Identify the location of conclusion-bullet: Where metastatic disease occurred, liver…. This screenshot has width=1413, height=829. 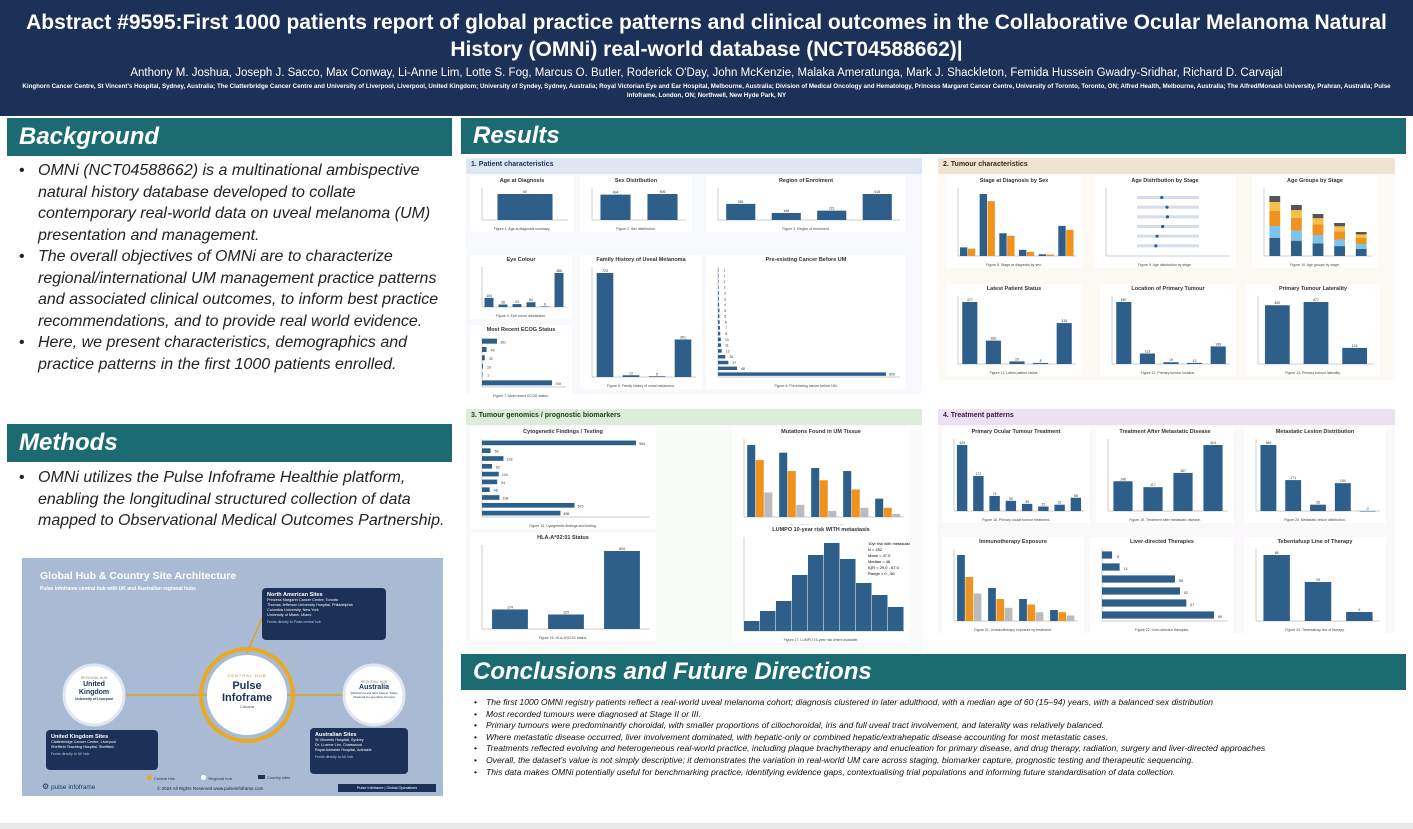
(939, 738).